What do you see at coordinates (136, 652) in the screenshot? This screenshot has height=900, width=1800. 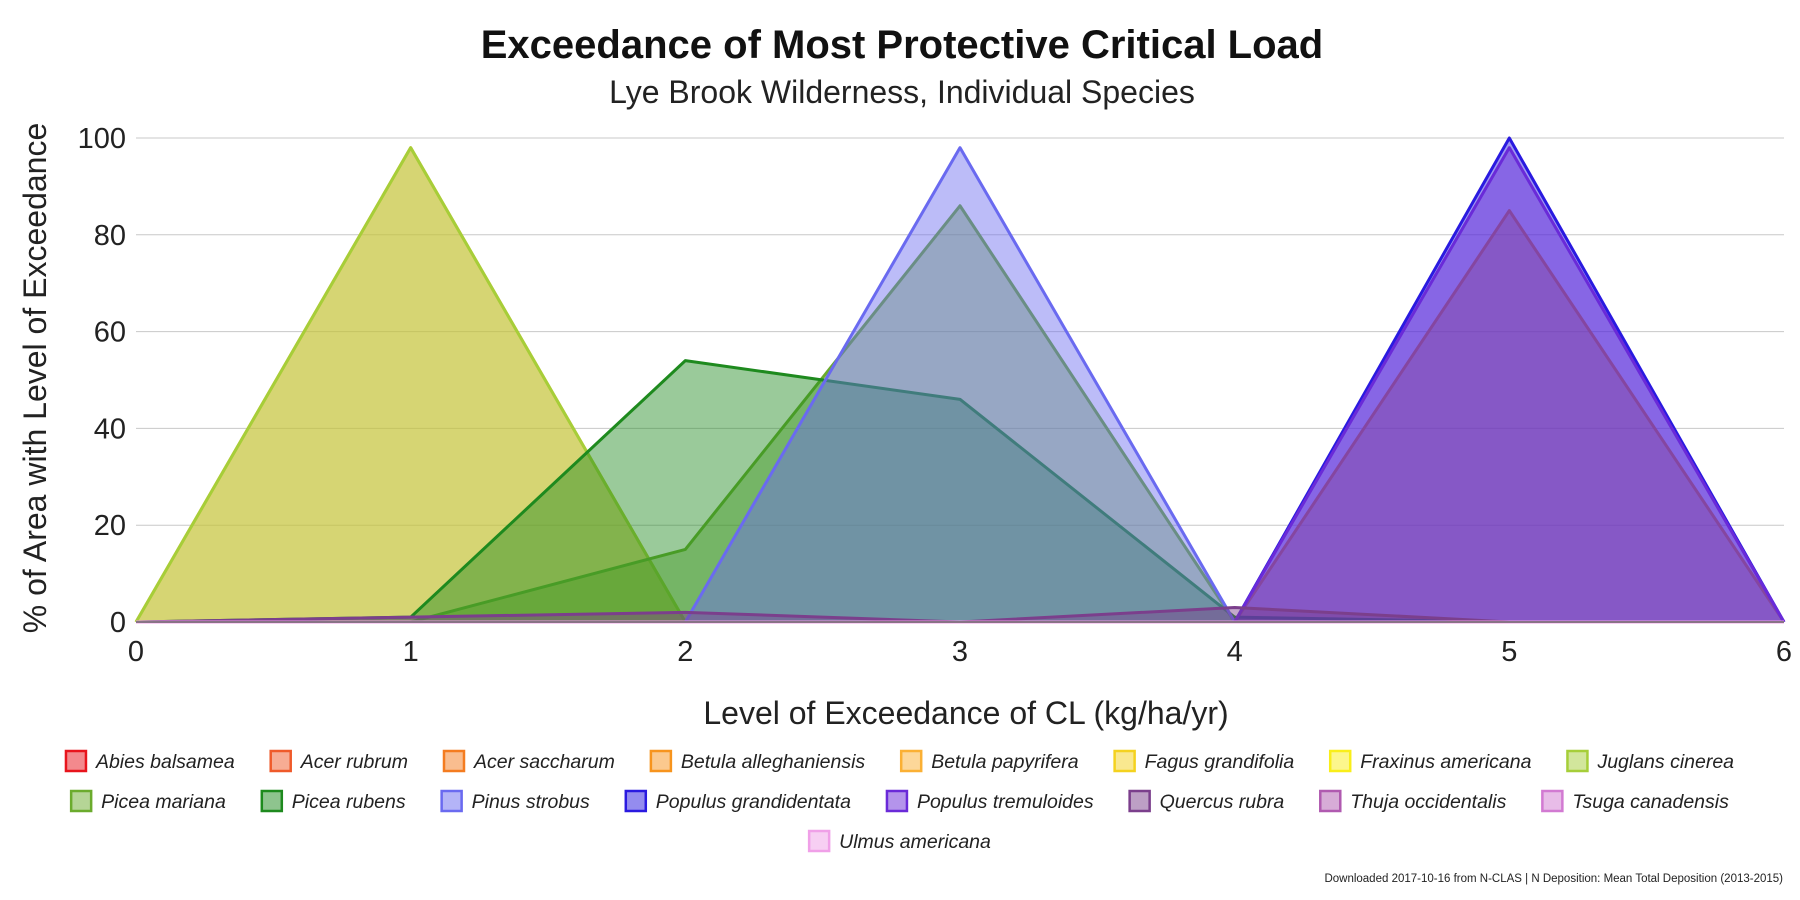 I see `x-tick-label: 0` at bounding box center [136, 652].